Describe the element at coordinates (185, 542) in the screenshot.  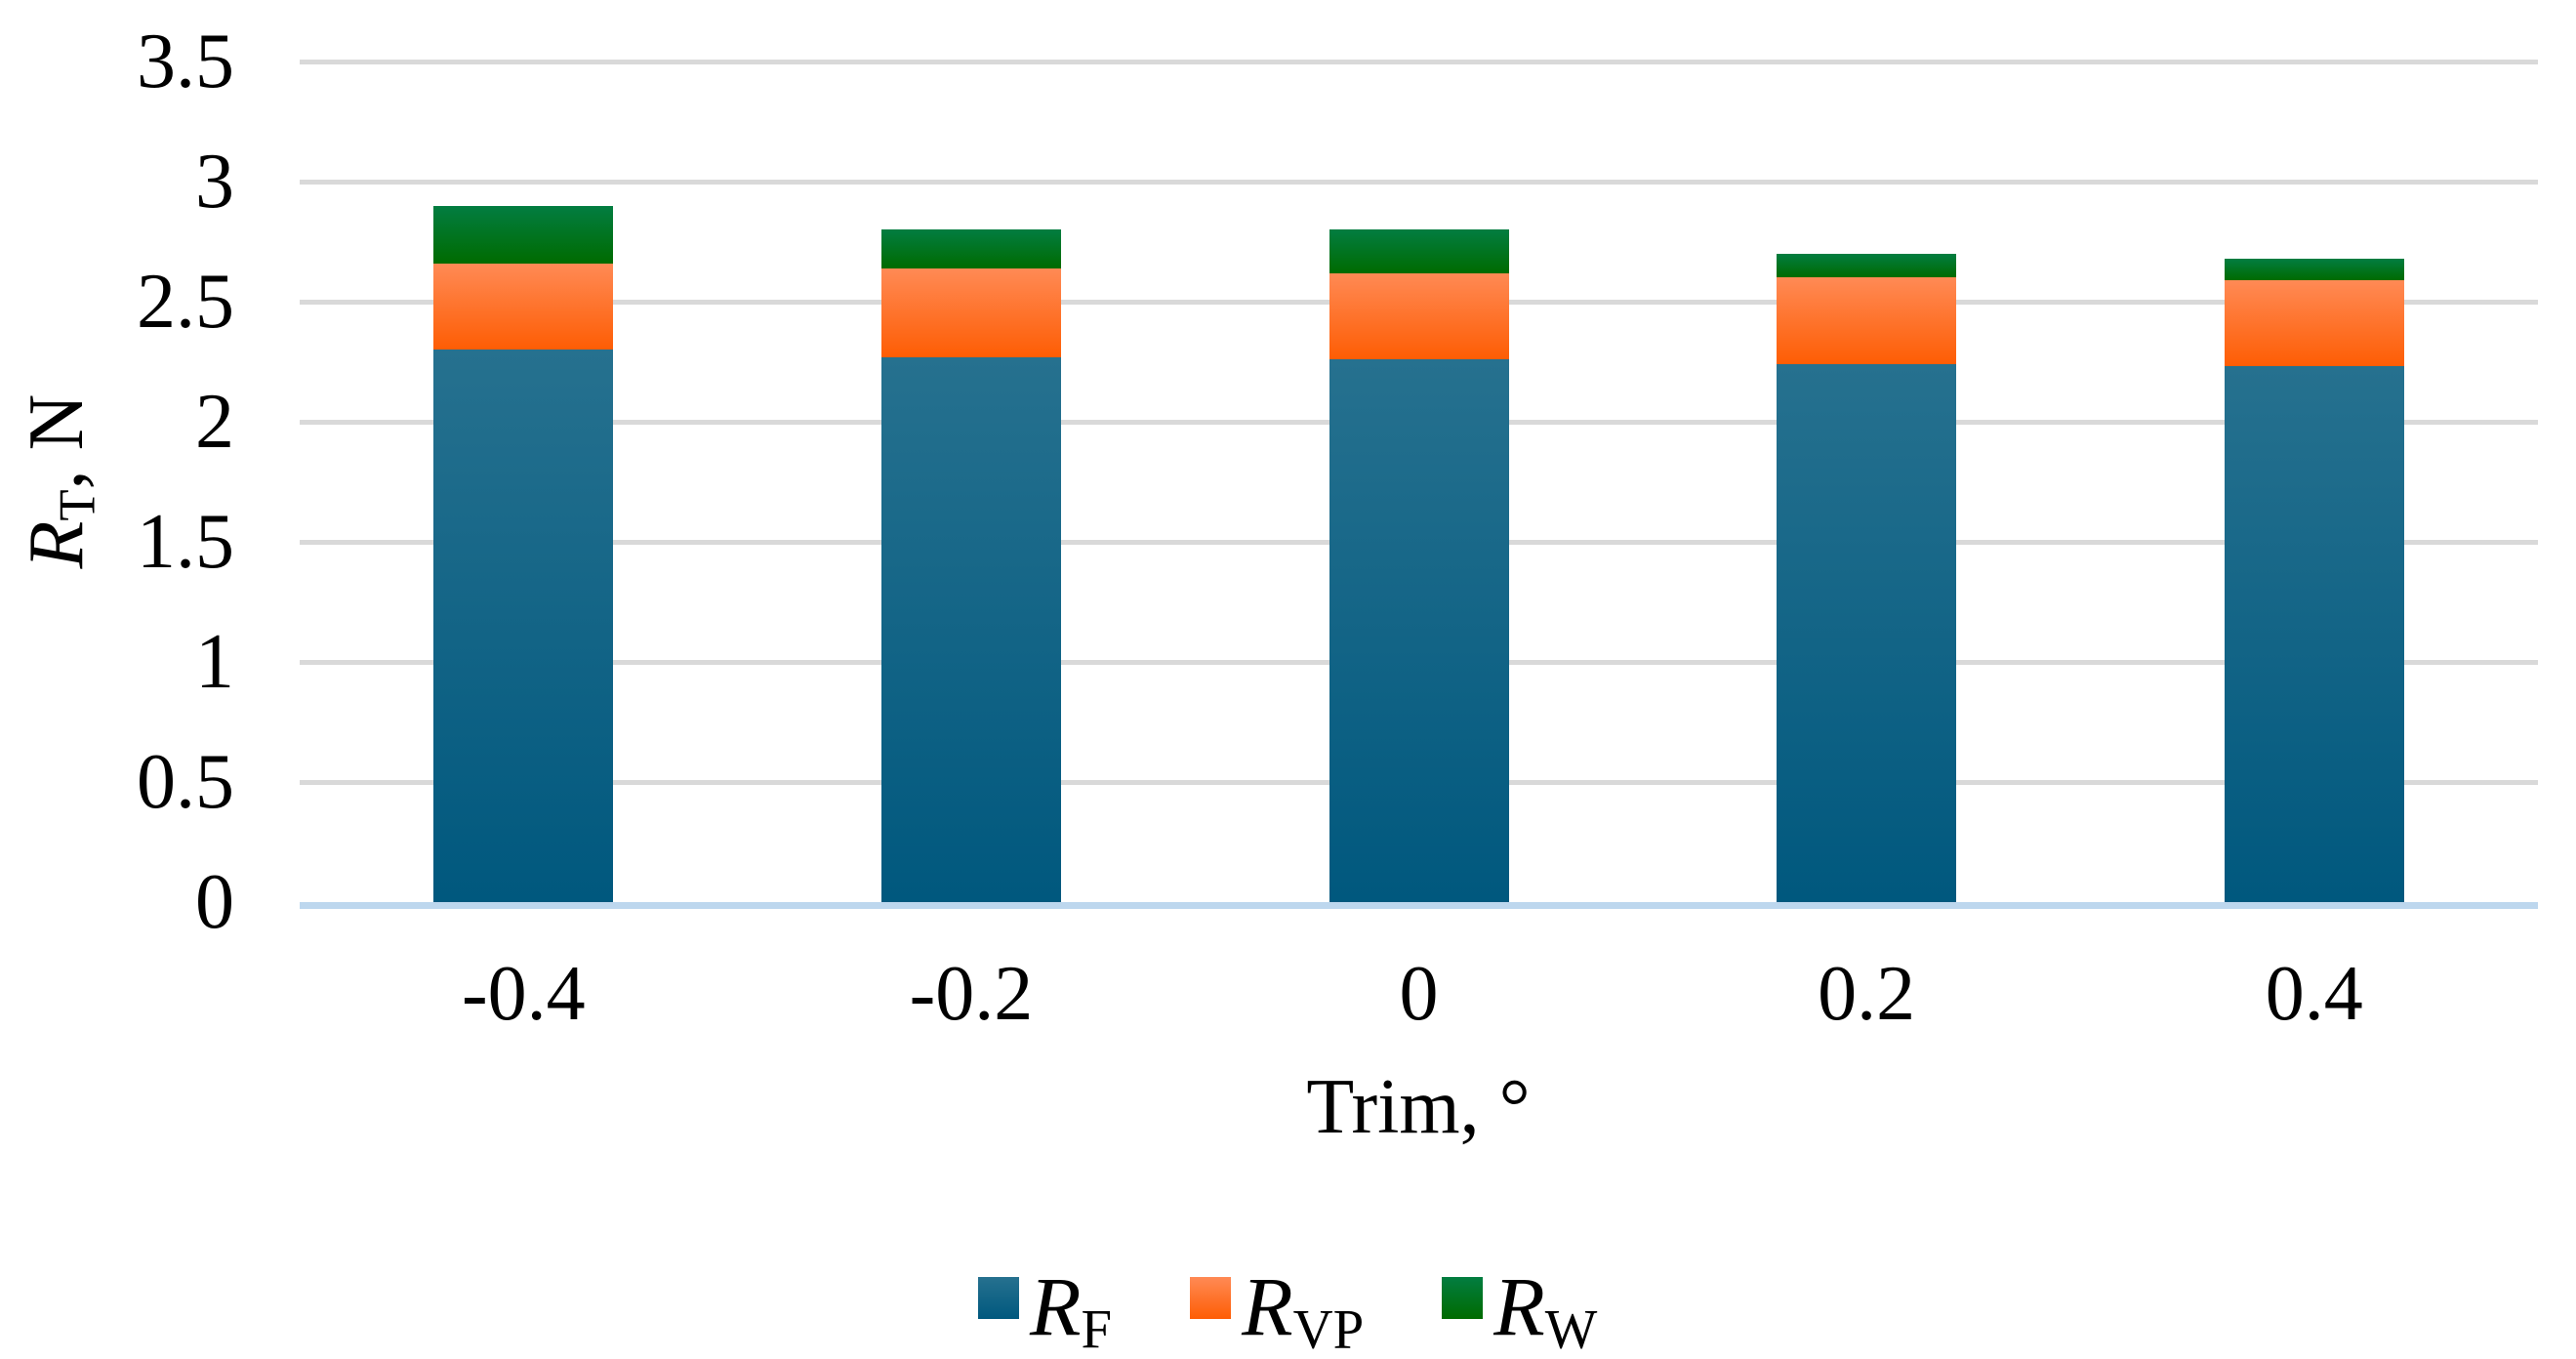
I see `y-tick-label-1.5: 1.5` at that location.